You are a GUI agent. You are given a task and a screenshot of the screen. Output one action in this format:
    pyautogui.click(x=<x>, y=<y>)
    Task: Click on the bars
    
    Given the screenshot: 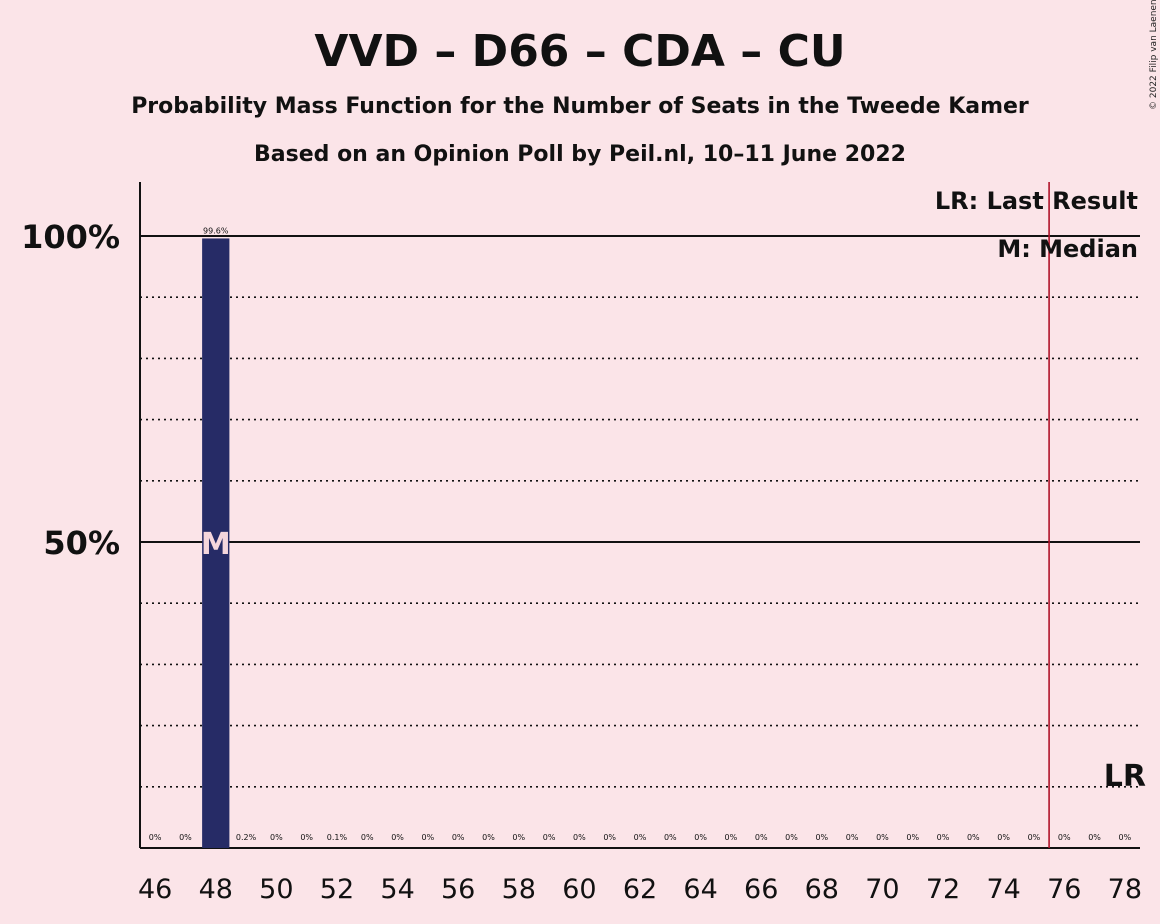 What is the action you would take?
    pyautogui.click(x=216, y=543)
    